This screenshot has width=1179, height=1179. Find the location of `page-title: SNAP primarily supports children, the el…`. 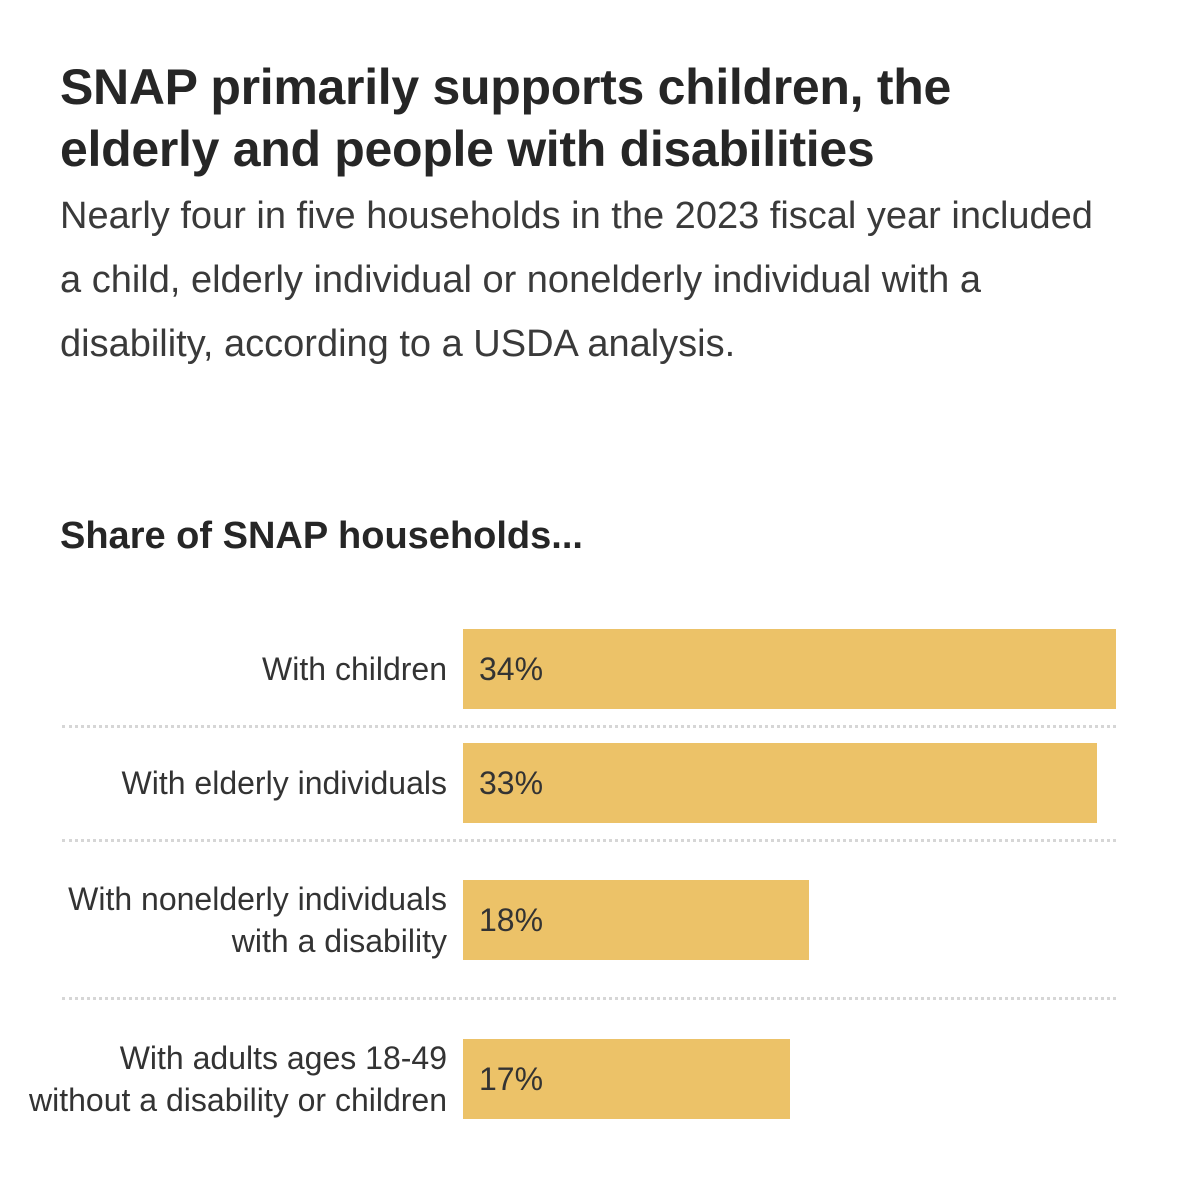

page-title: SNAP primarily supports children, the el… is located at coordinates (505, 118).